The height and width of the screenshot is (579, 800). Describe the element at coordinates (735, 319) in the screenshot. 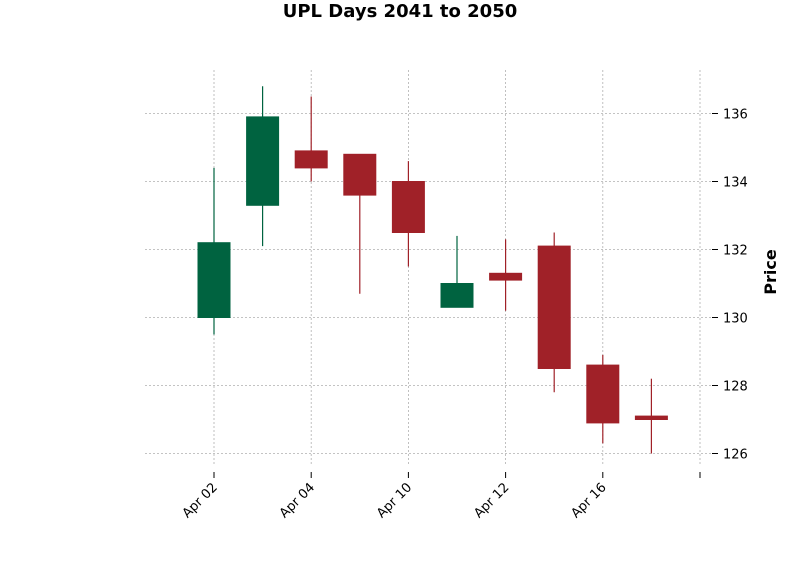

I see `y-tick-label: 130` at that location.